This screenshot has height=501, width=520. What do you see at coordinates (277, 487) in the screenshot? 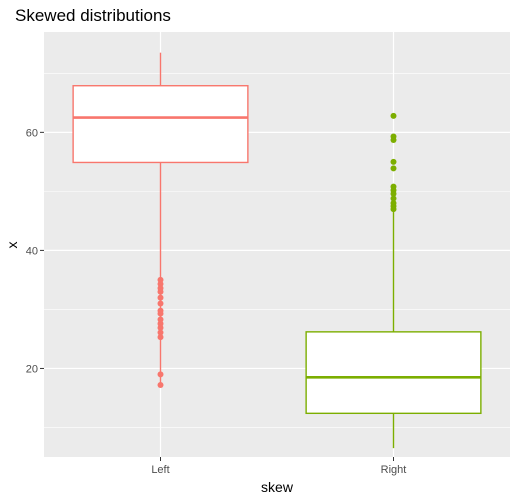
I see `x-axis-title: skew` at bounding box center [277, 487].